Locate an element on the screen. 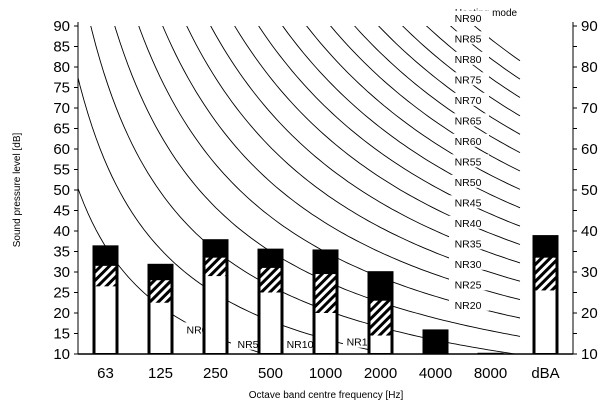 The image size is (614, 406). y-tick-label-right: 50 is located at coordinates (589, 190).